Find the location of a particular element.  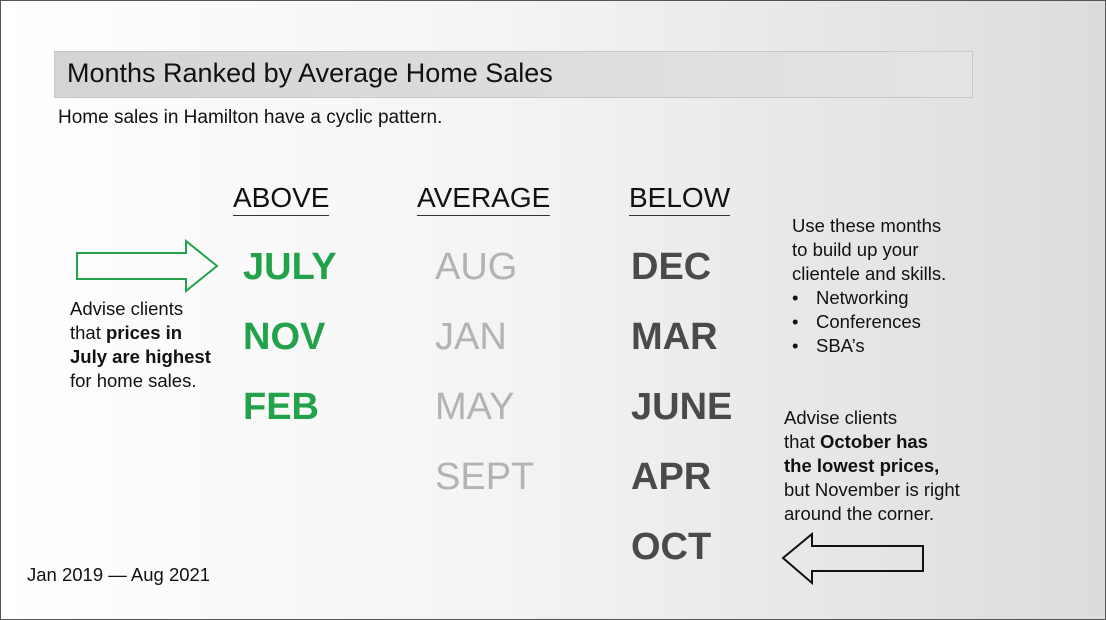

month-below: OCT is located at coordinates (671, 547).